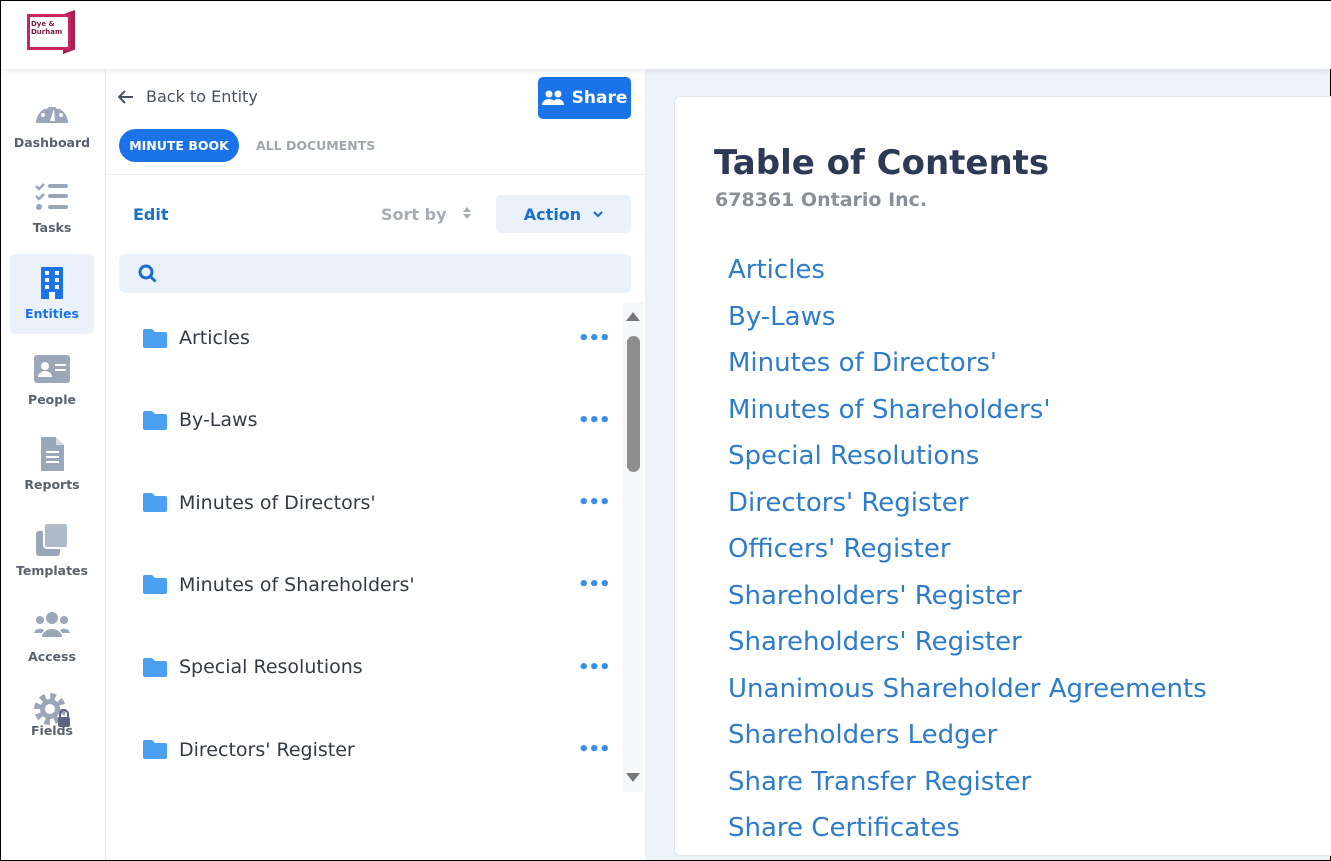  I want to click on toc-link: Officers' Register, so click(839, 549).